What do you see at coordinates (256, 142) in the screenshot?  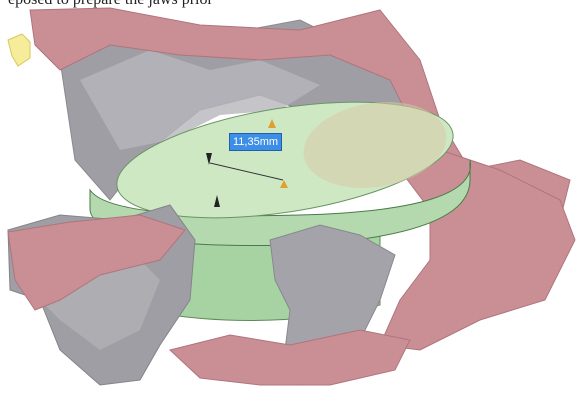 I see `measurement-value-label: 11,35mm` at bounding box center [256, 142].